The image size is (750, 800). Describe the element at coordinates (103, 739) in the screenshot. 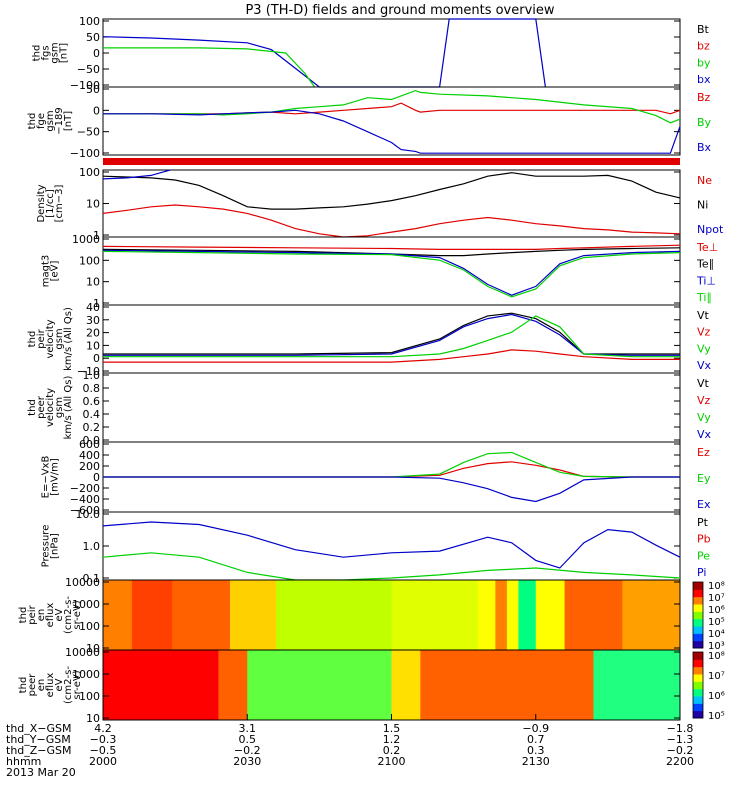

I see `footer-tick-value: −0.3` at that location.